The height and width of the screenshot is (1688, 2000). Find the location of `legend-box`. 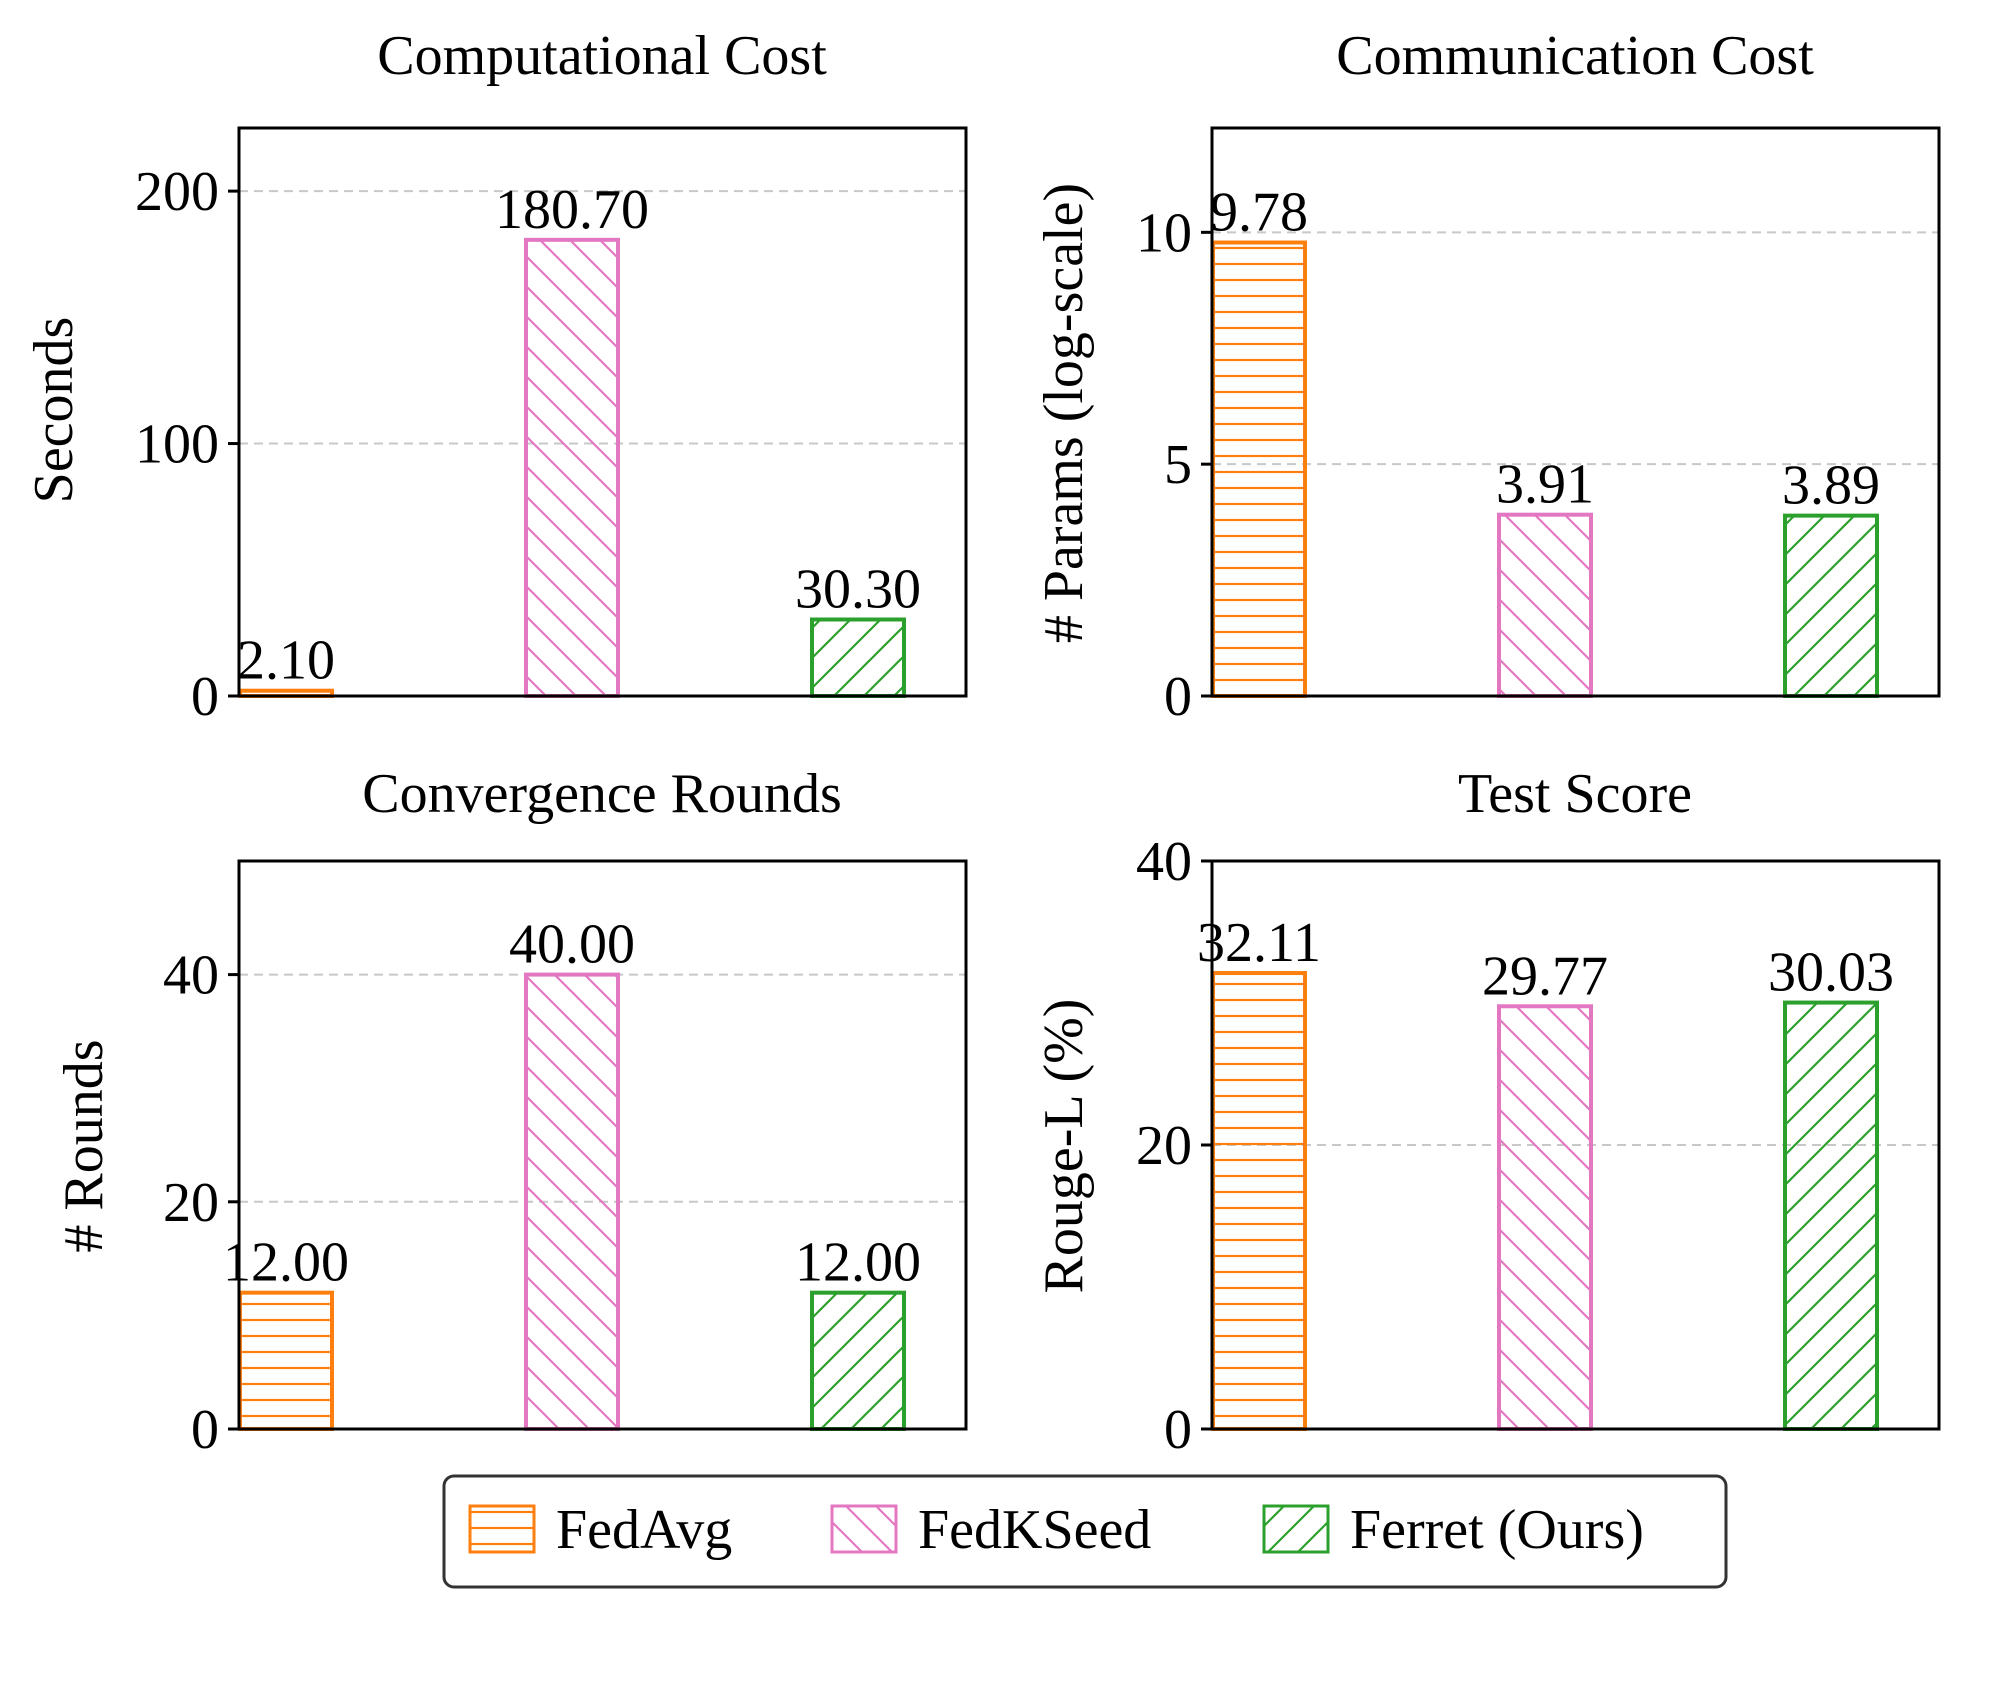

legend-box is located at coordinates (1085, 1531).